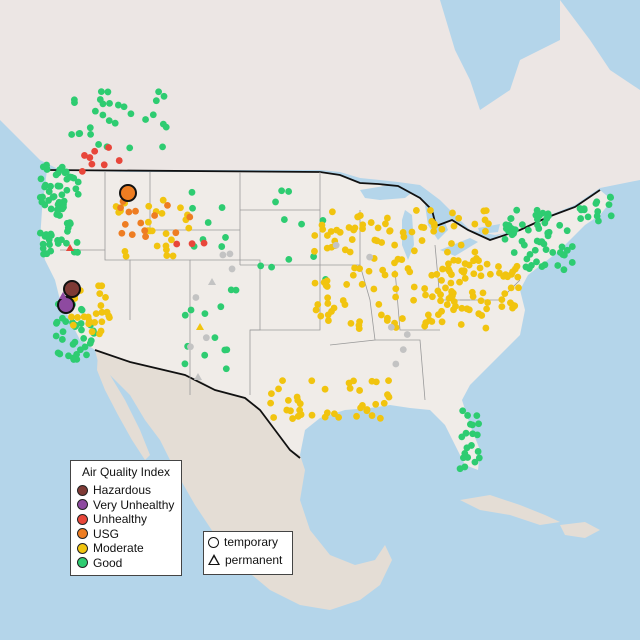 The height and width of the screenshot is (640, 640). Describe the element at coordinates (63, 295) in the screenshot. I see `permanent-site-marker` at that location.